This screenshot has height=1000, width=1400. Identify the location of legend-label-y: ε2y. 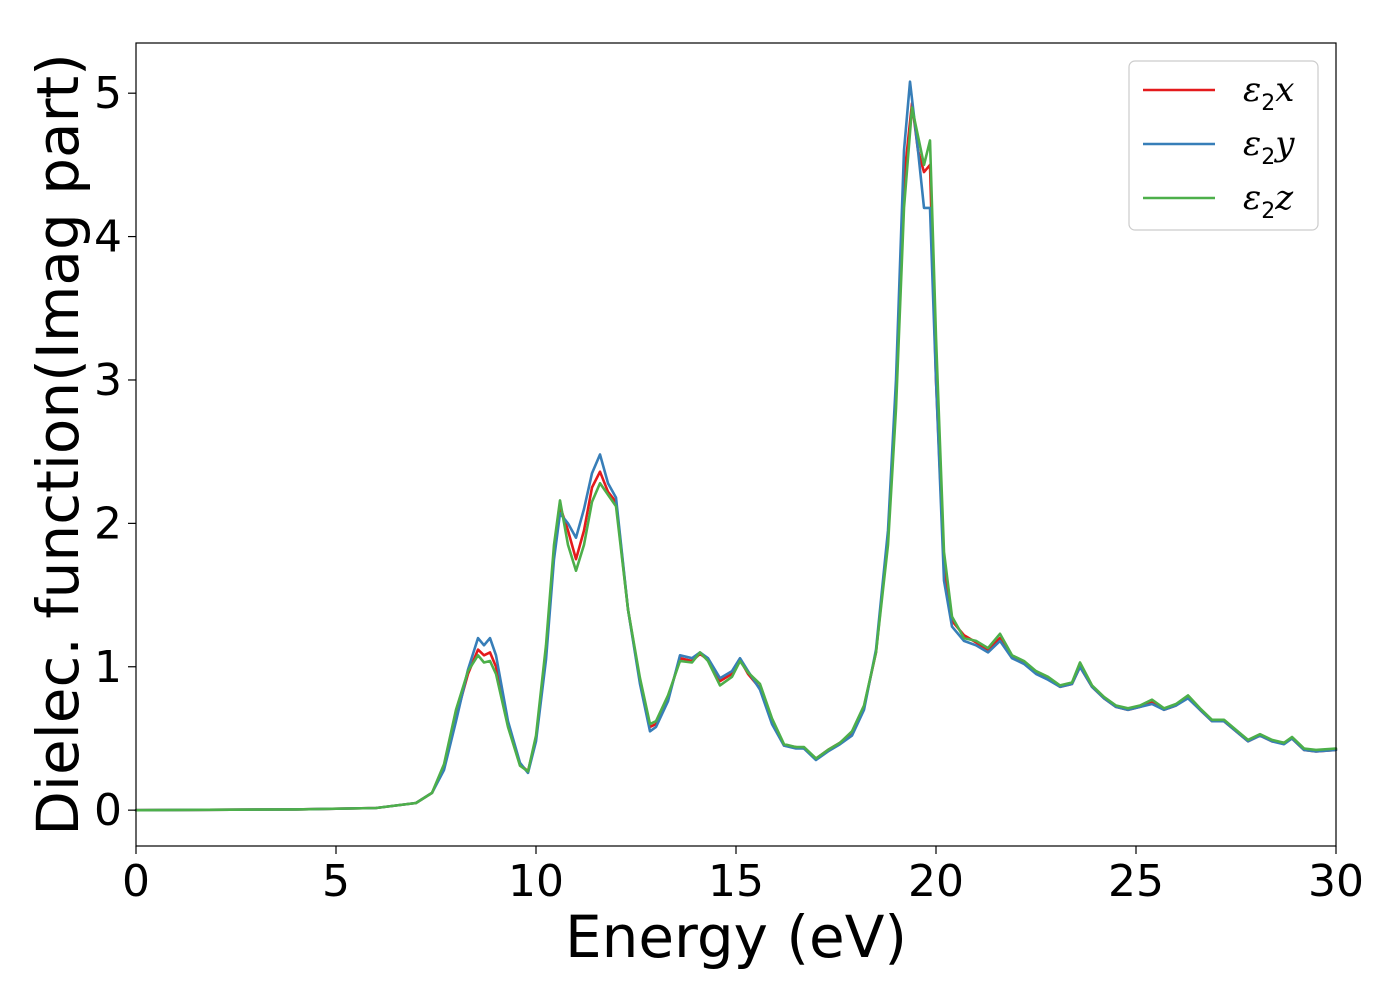
(1269, 147).